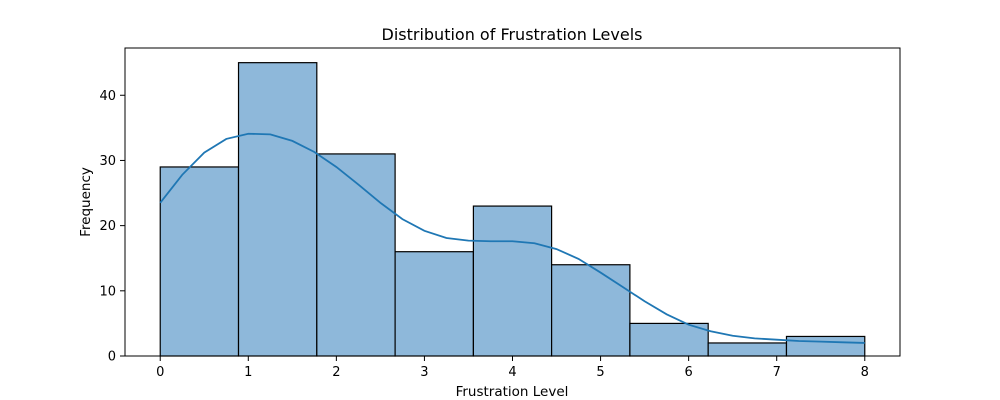  What do you see at coordinates (424, 372) in the screenshot?
I see `x-tick-label: 3` at bounding box center [424, 372].